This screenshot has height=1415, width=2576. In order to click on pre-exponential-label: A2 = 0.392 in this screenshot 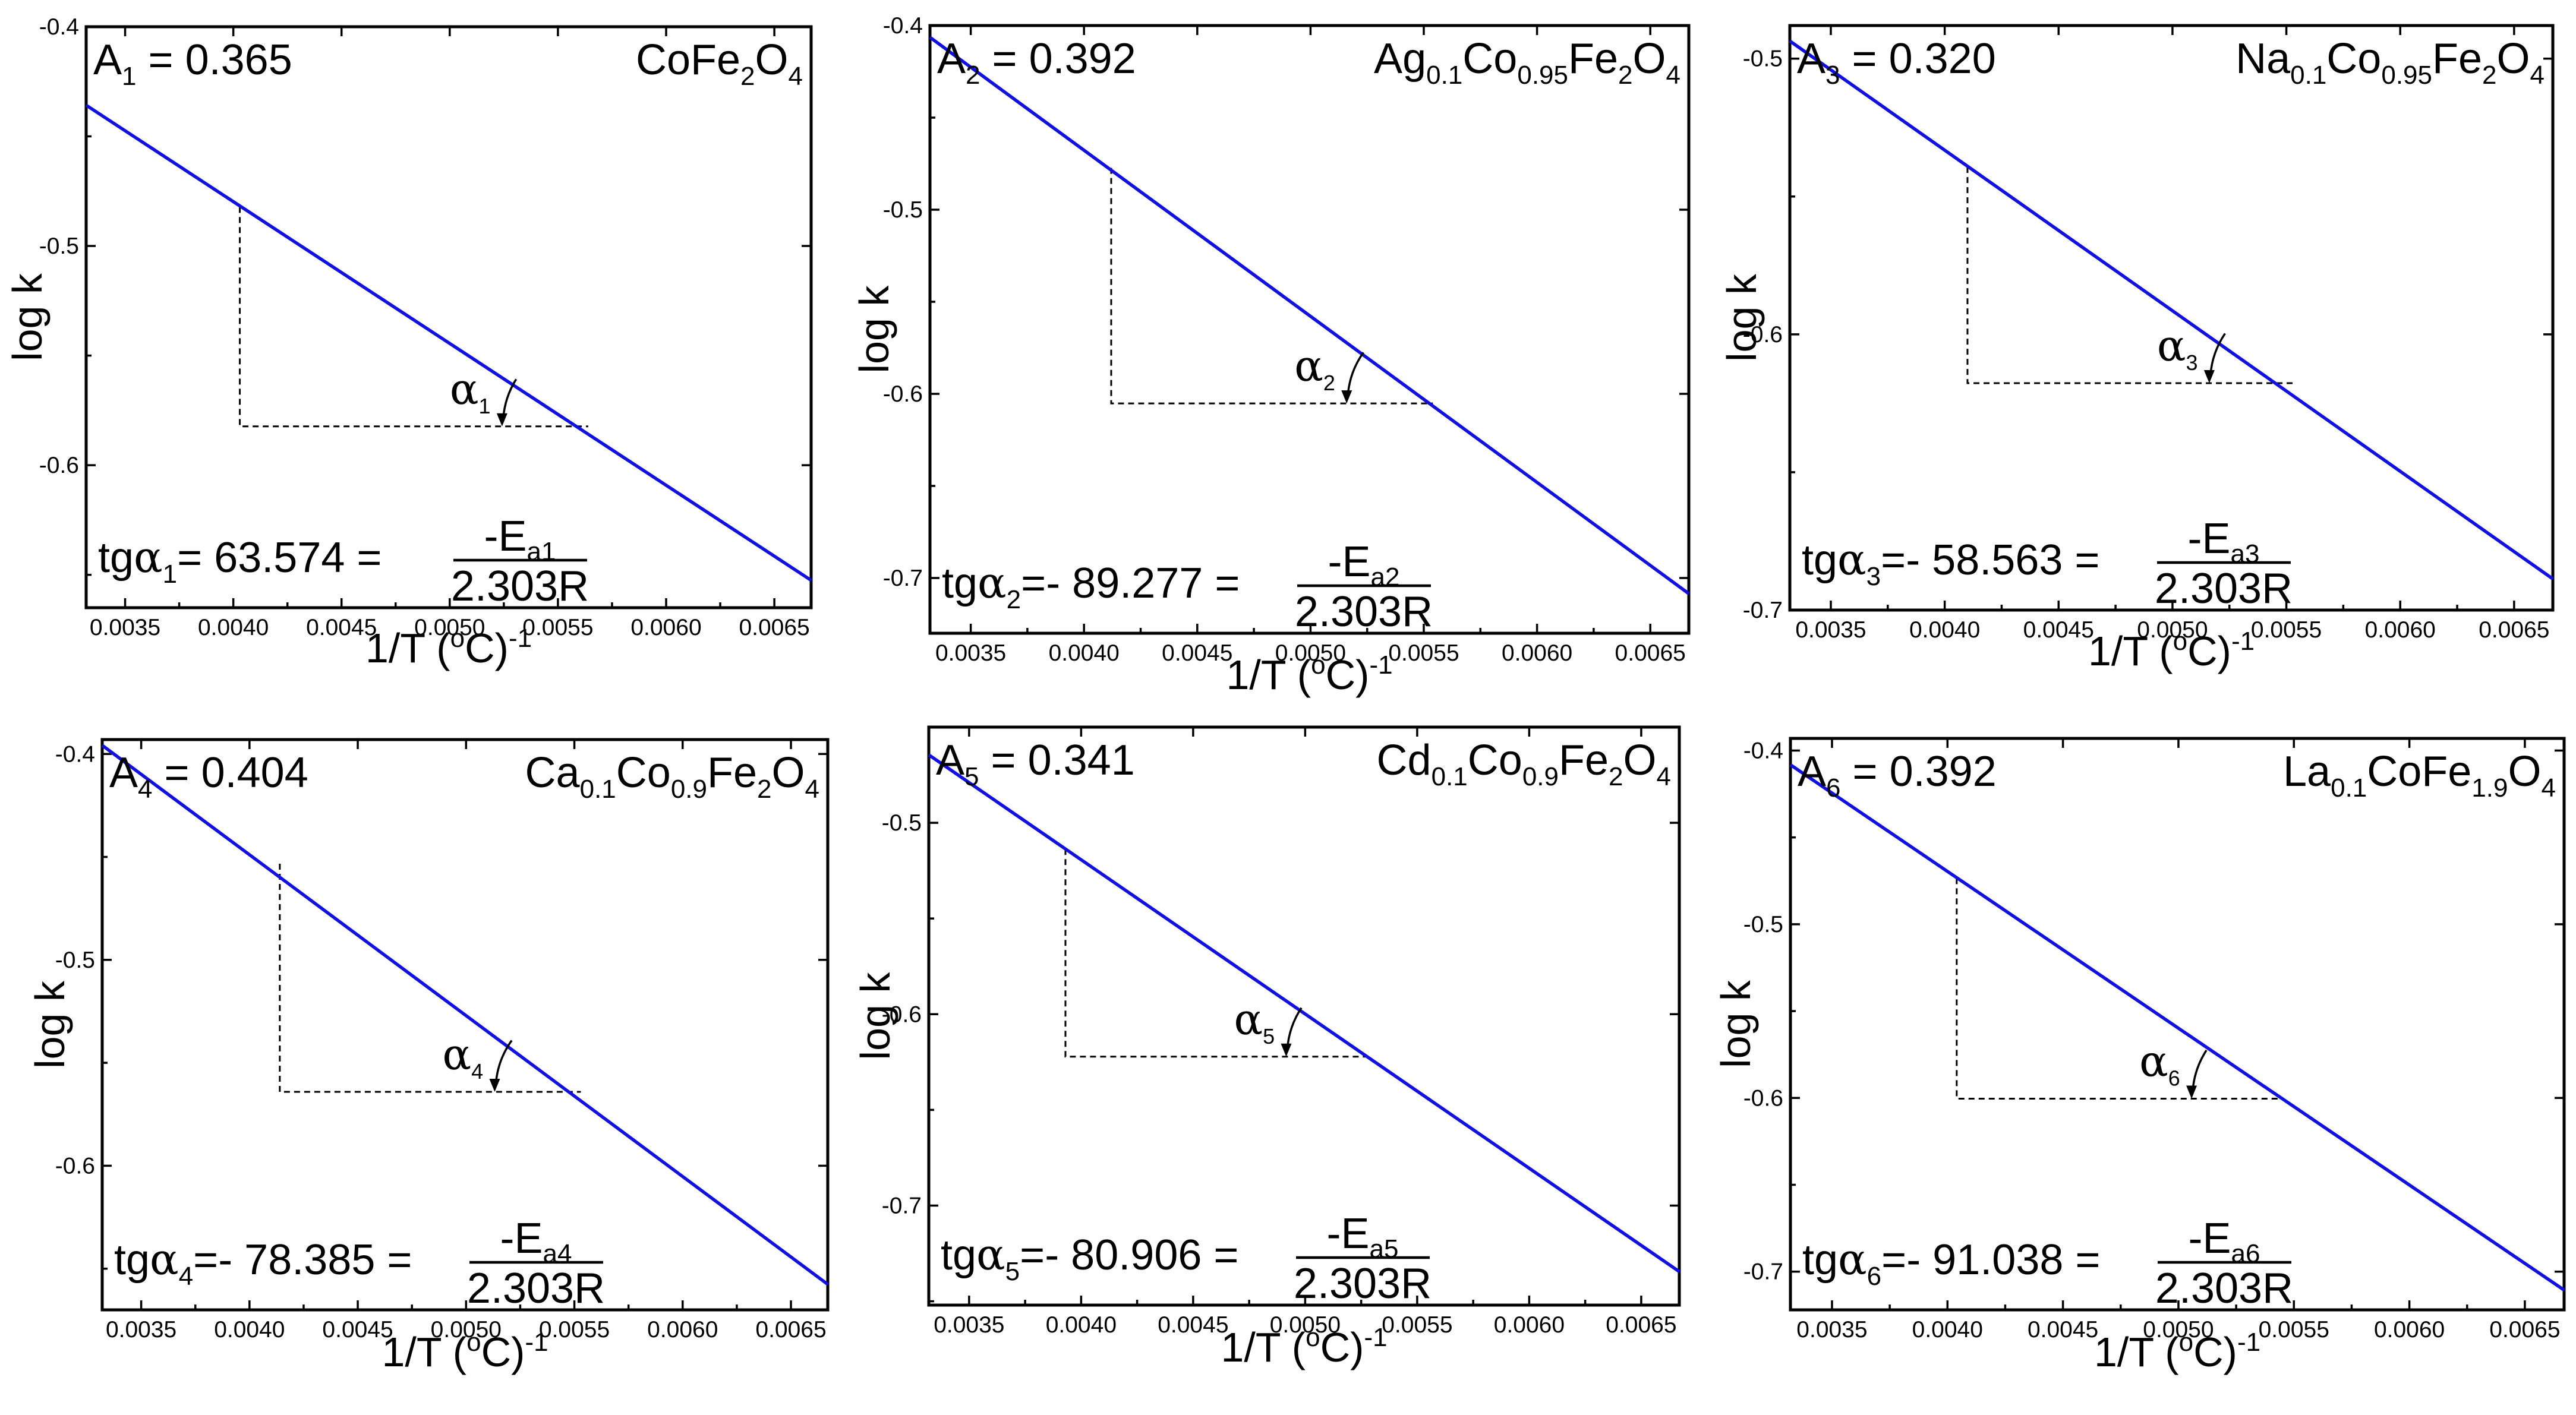, I will do `click(1036, 62)`.